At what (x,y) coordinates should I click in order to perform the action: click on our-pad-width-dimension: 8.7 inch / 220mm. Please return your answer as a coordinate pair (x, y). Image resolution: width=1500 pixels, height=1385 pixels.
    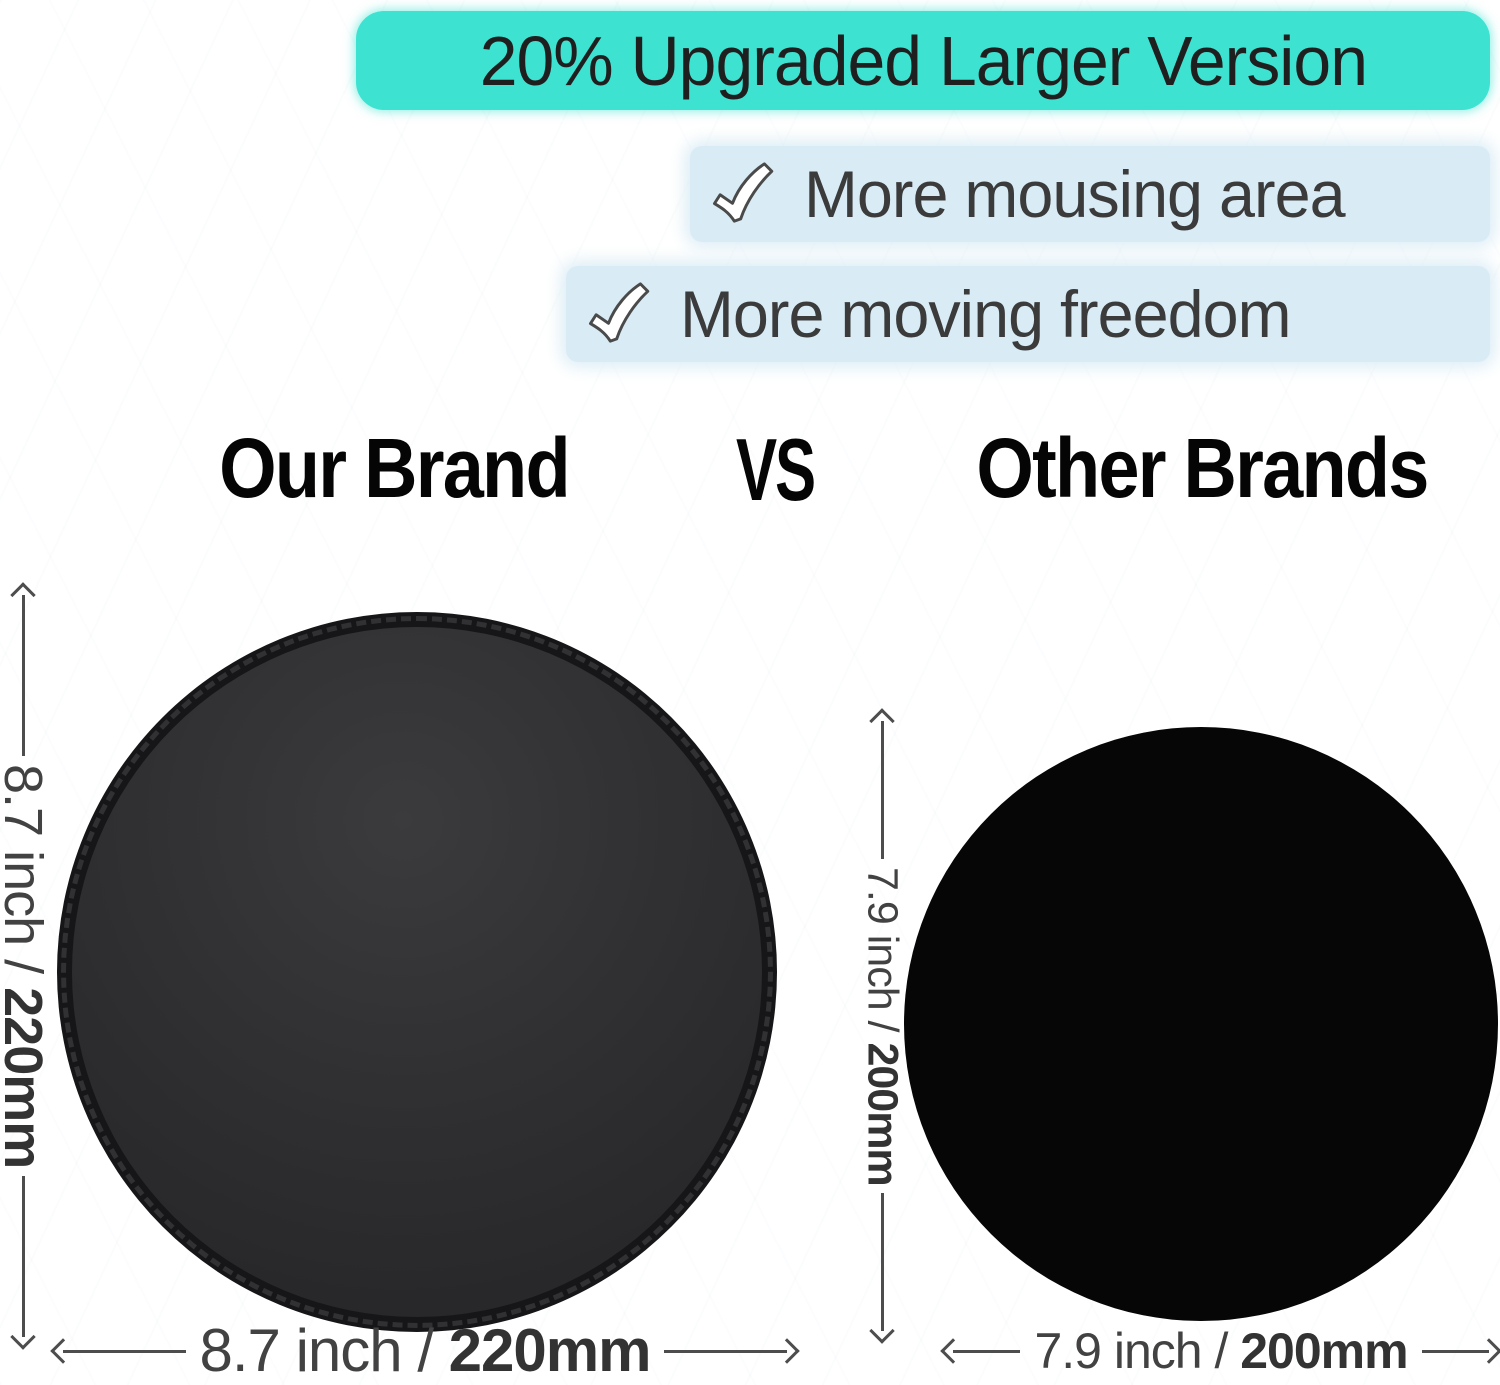
    Looking at the image, I should click on (425, 1351).